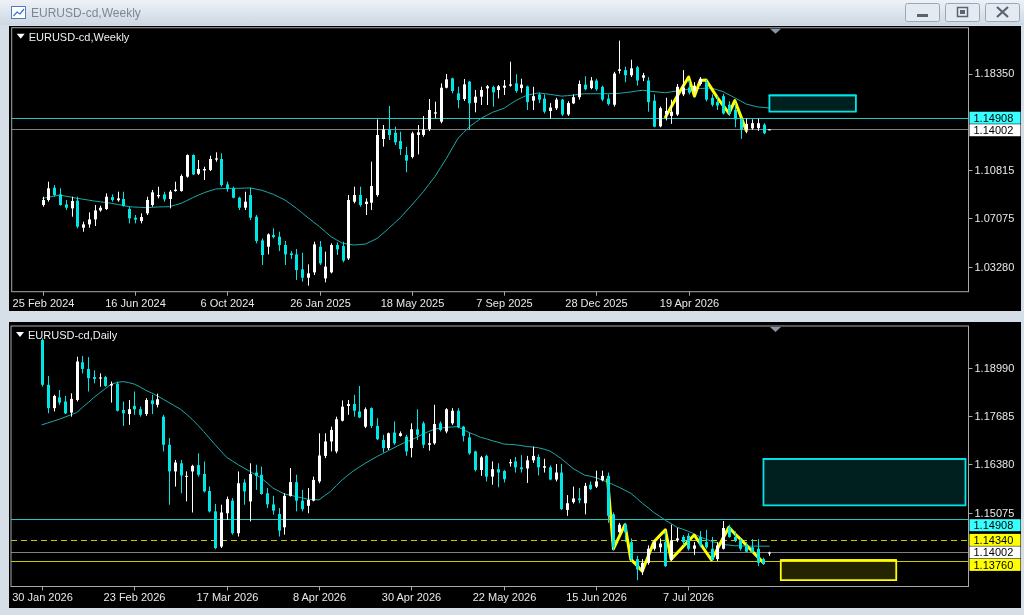 The image size is (1024, 615). I want to click on x-tick-label: 7 Sep 2025, so click(504, 302).